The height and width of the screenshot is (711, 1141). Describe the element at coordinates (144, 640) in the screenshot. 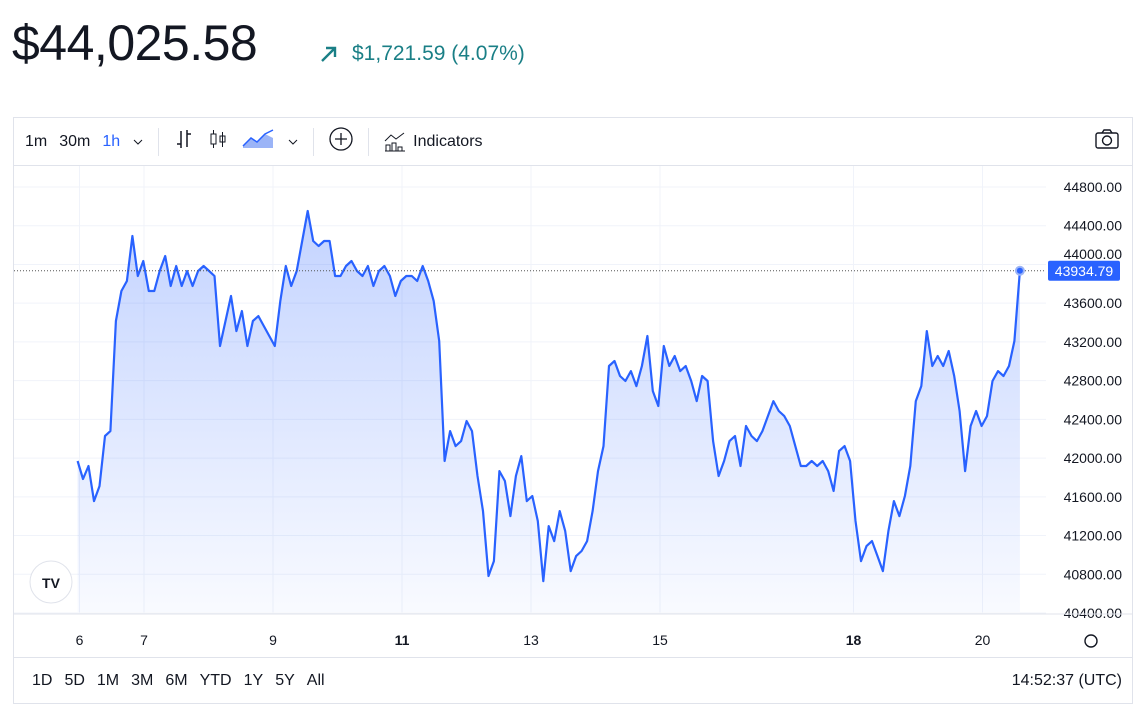

I see `x-tick-label: 7` at that location.